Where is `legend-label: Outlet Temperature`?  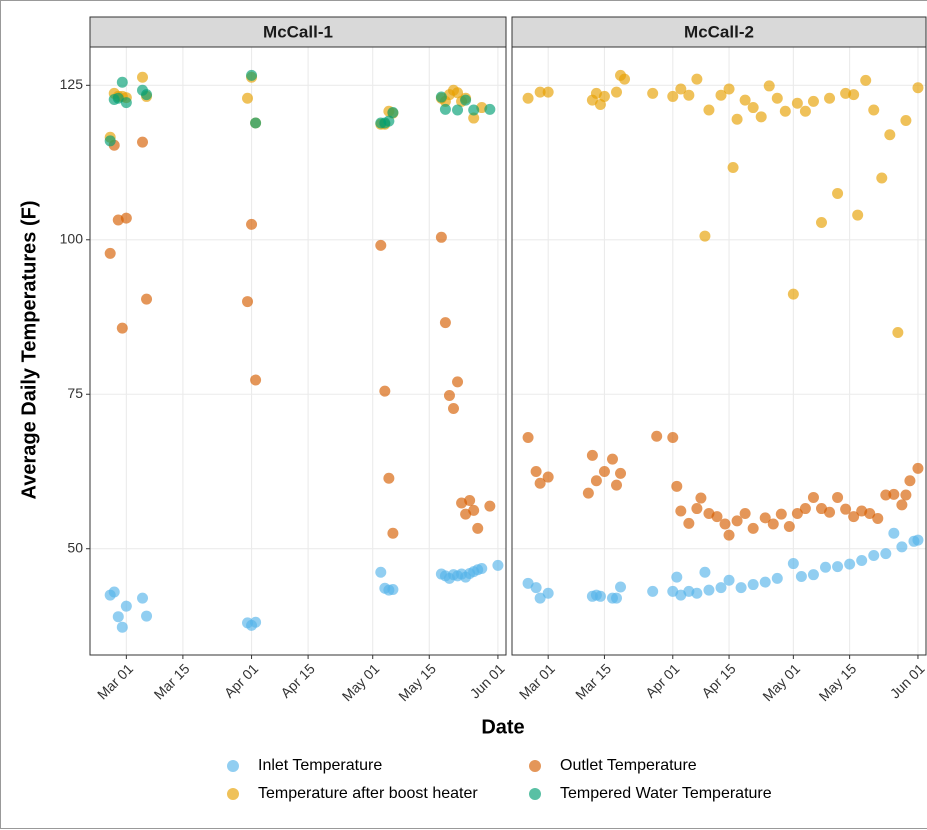
legend-label: Outlet Temperature is located at coordinates (628, 765).